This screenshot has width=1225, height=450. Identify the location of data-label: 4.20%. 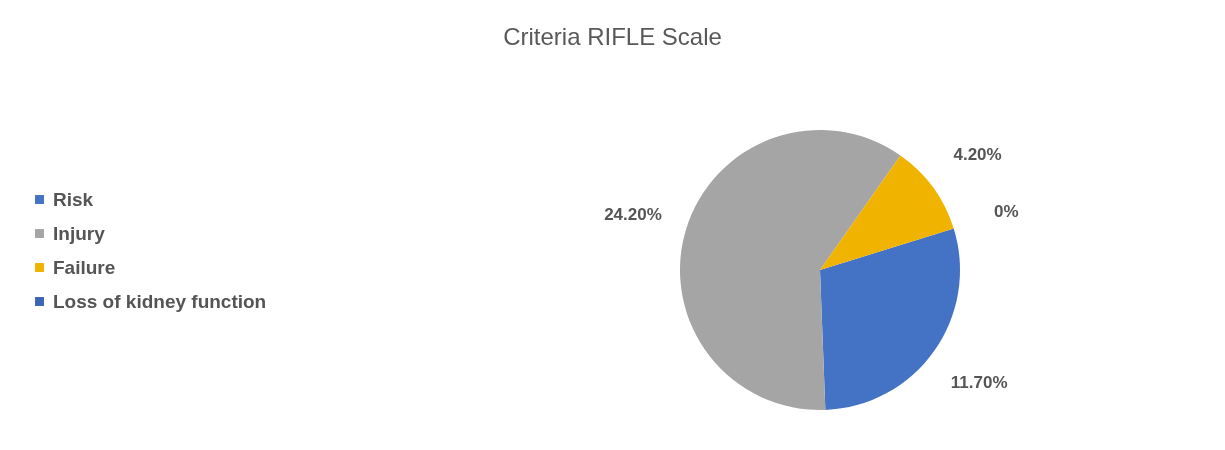
(977, 155).